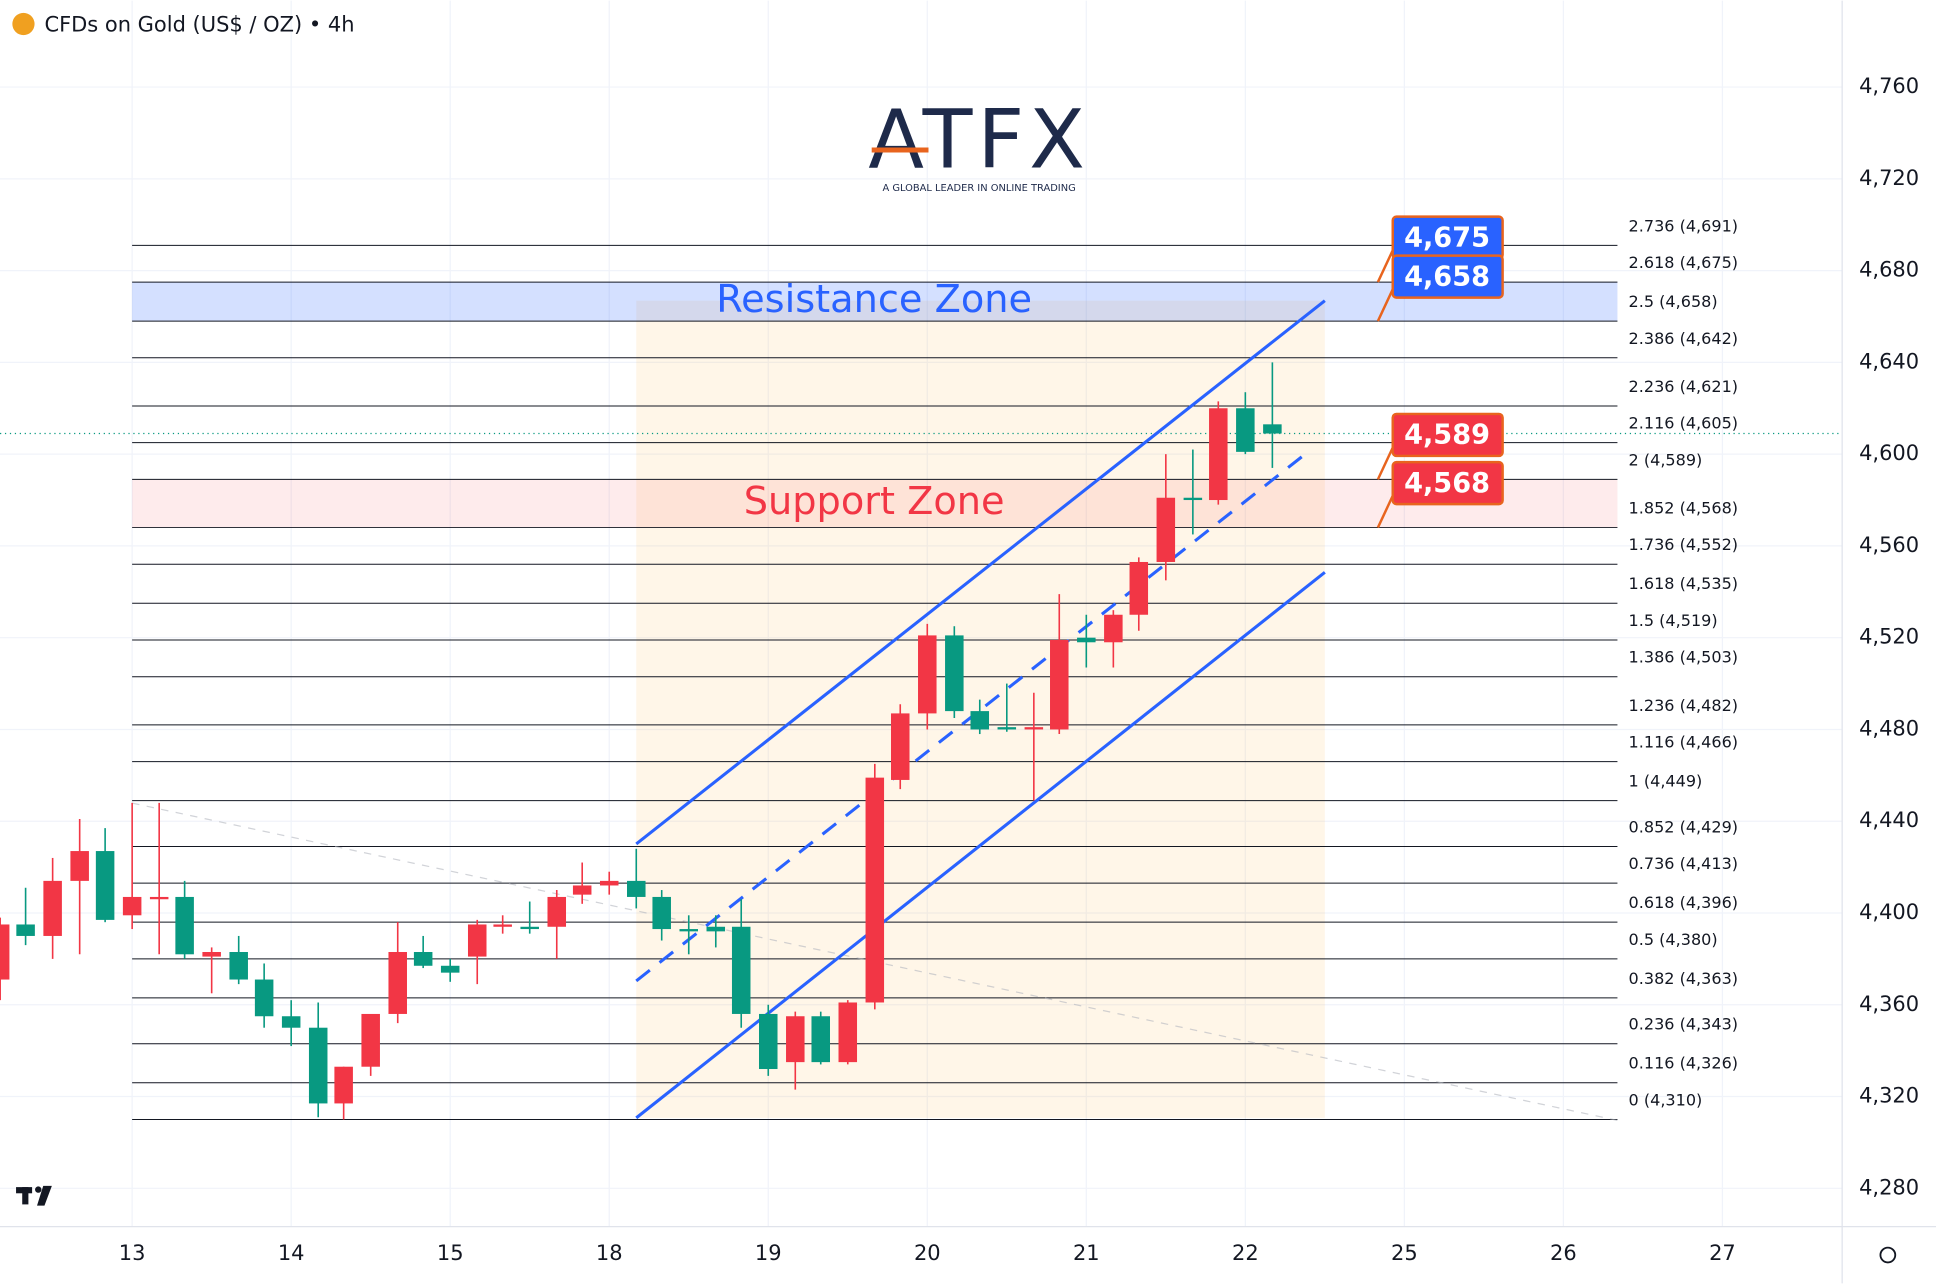 The height and width of the screenshot is (1284, 1936). I want to click on price-badge-label: 4,589, so click(1447, 435).